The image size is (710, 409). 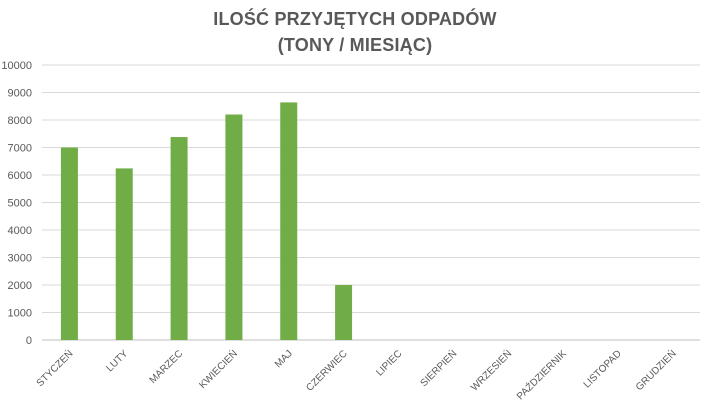 What do you see at coordinates (355, 19) in the screenshot?
I see `chart-title: ILOŚĆ PRZYJĘTYCH ODPADÓW` at bounding box center [355, 19].